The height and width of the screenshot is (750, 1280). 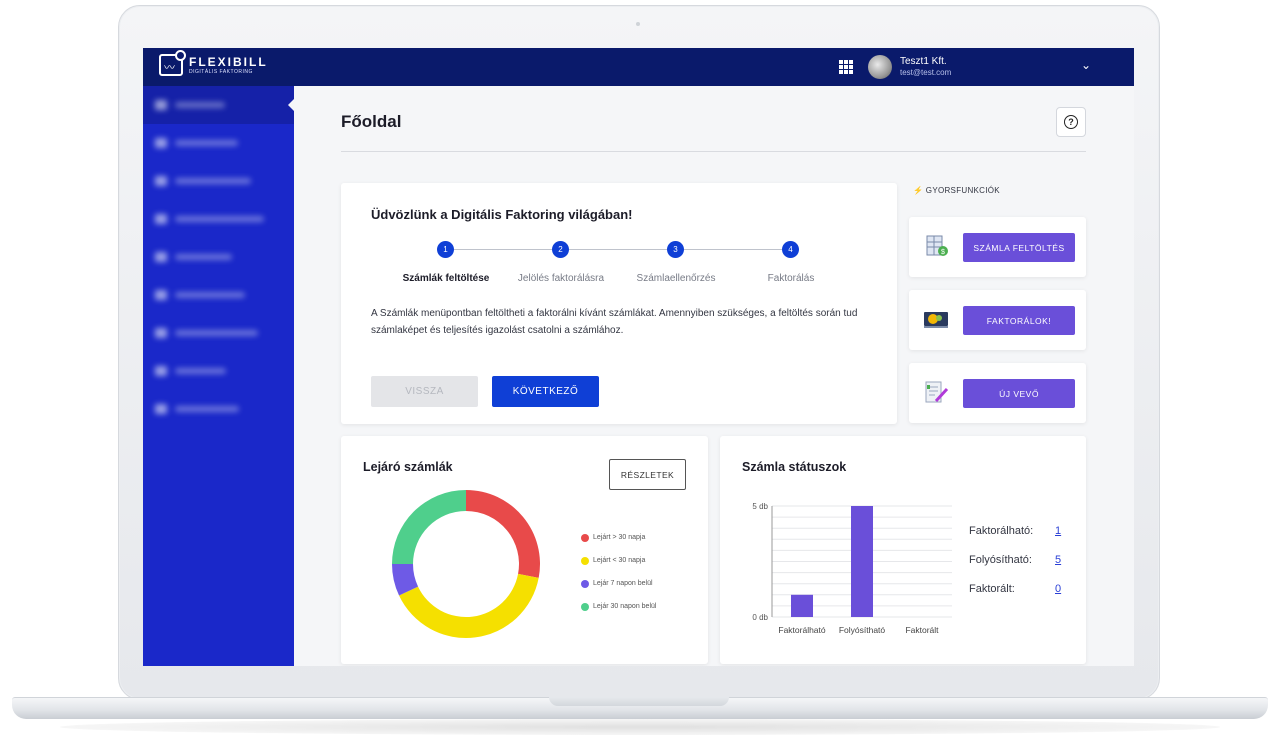 I want to click on quick-functions-label: ⚡ GYORSFUNKCIÓK, so click(x=956, y=190).